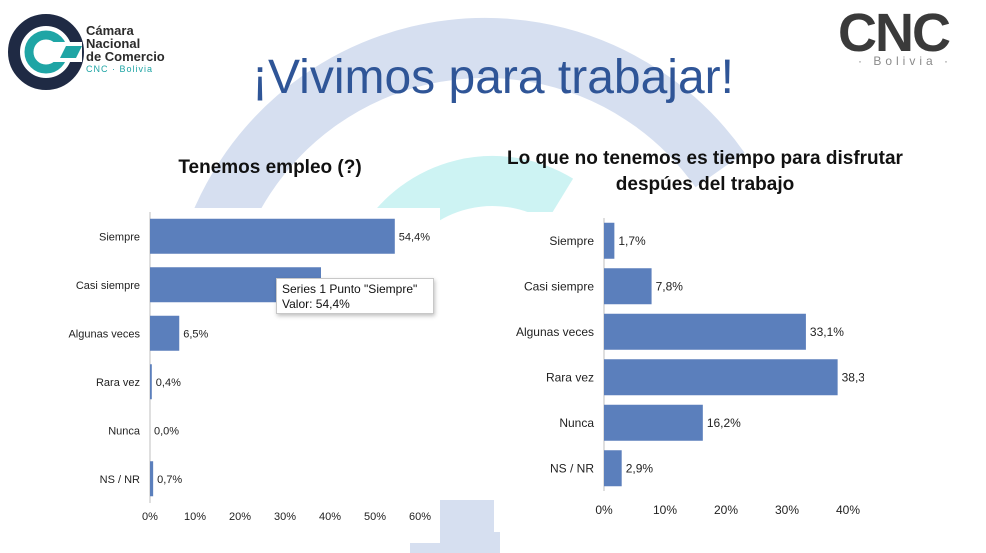  I want to click on data-label: 6,5%, so click(195, 334).